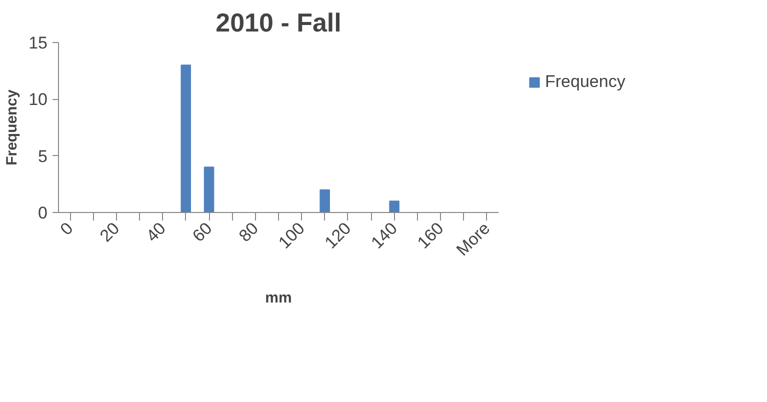 Image resolution: width=767 pixels, height=402 pixels. I want to click on x-axis-title: mm, so click(278, 297).